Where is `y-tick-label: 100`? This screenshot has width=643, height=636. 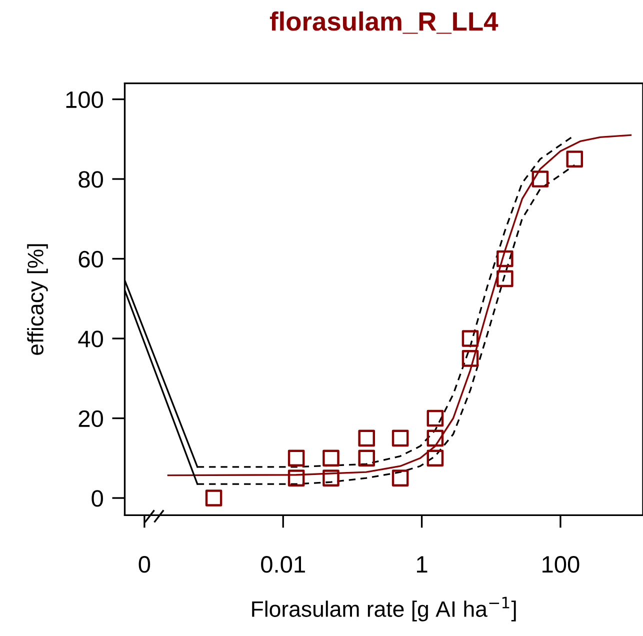 y-tick-label: 100 is located at coordinates (84, 99).